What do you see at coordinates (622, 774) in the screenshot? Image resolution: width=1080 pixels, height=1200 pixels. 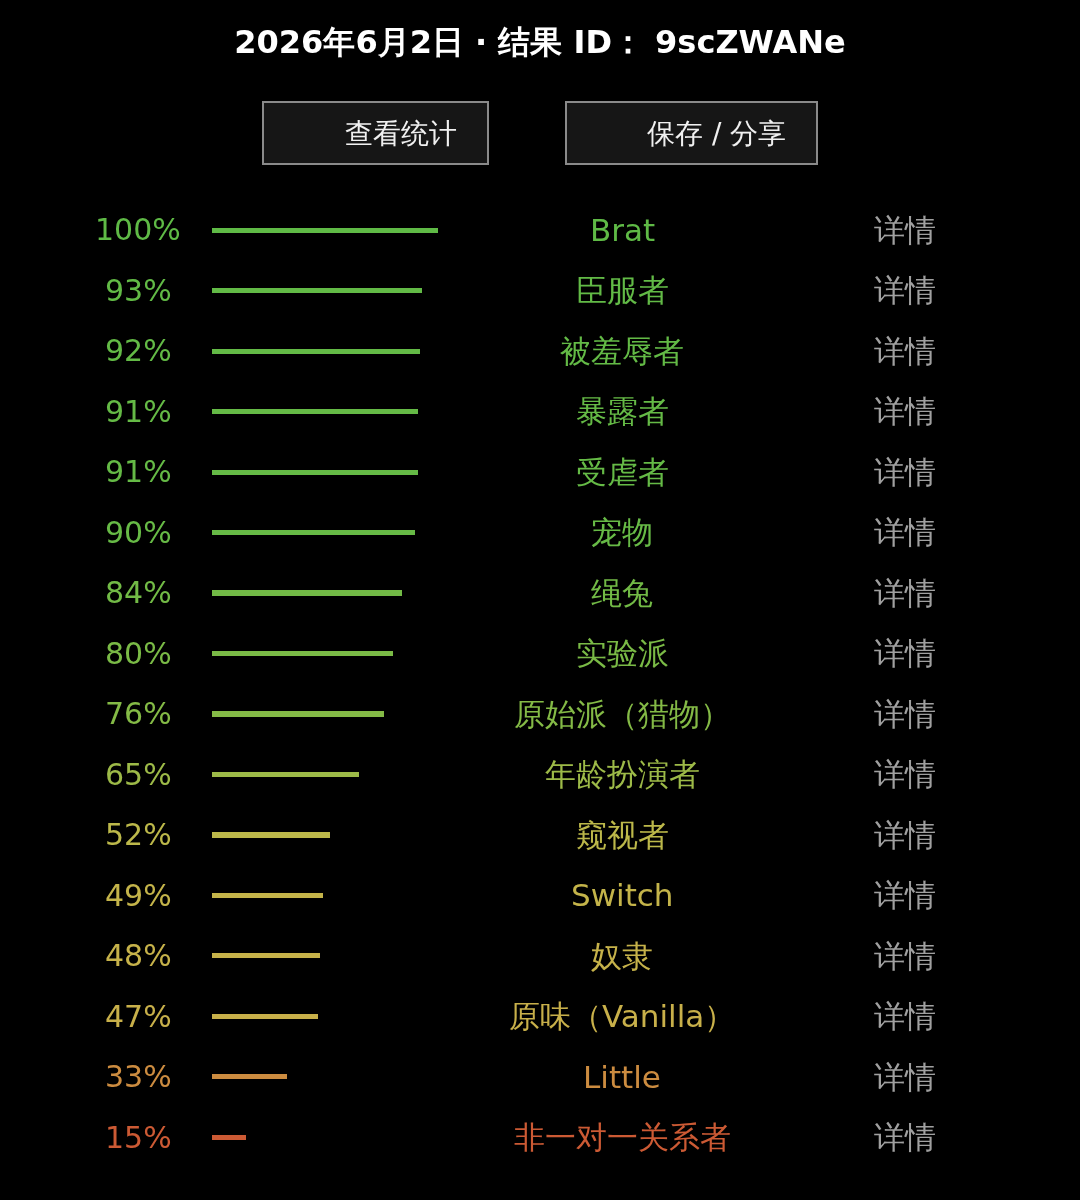 I see `y-tick-label: 年龄扮演者` at bounding box center [622, 774].